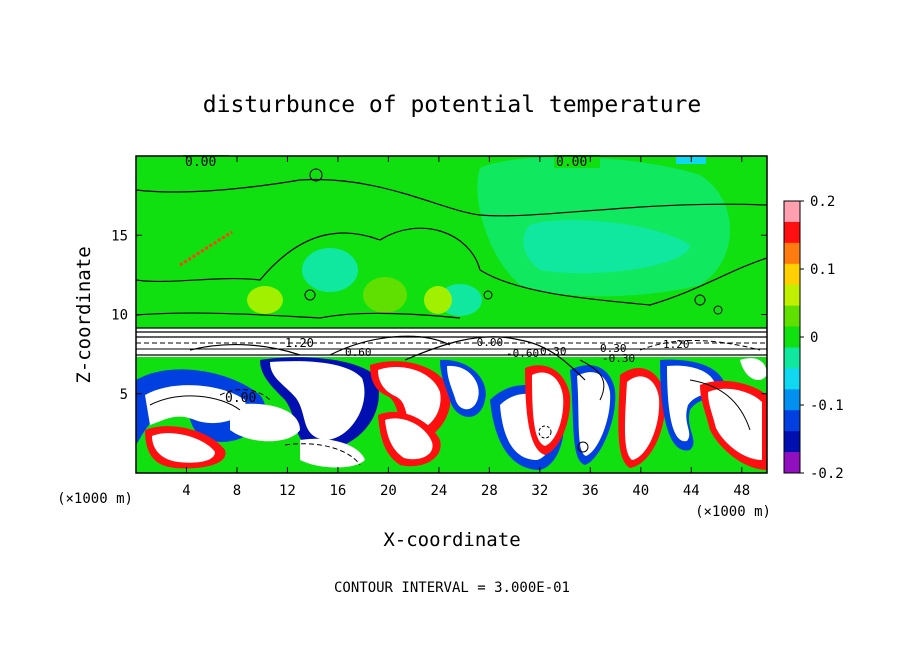  I want to click on y-tick-label: 10, so click(119, 316).